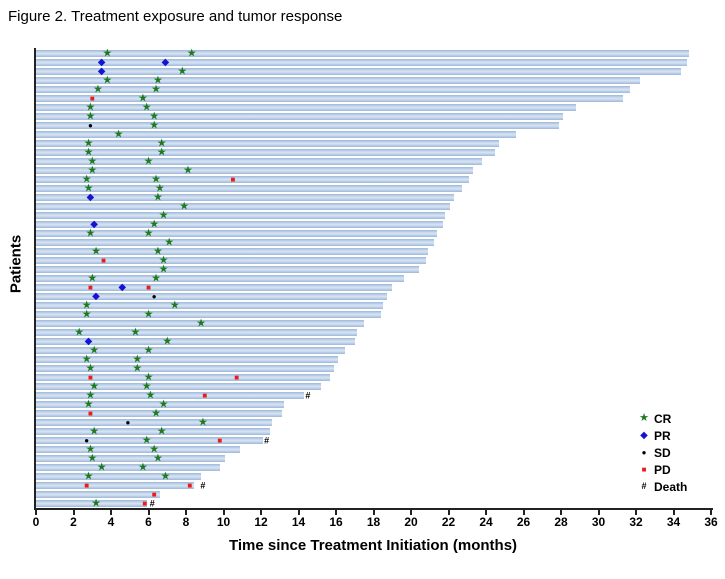 The height and width of the screenshot is (579, 725). What do you see at coordinates (73, 522) in the screenshot?
I see `x-tick-label: 2` at bounding box center [73, 522].